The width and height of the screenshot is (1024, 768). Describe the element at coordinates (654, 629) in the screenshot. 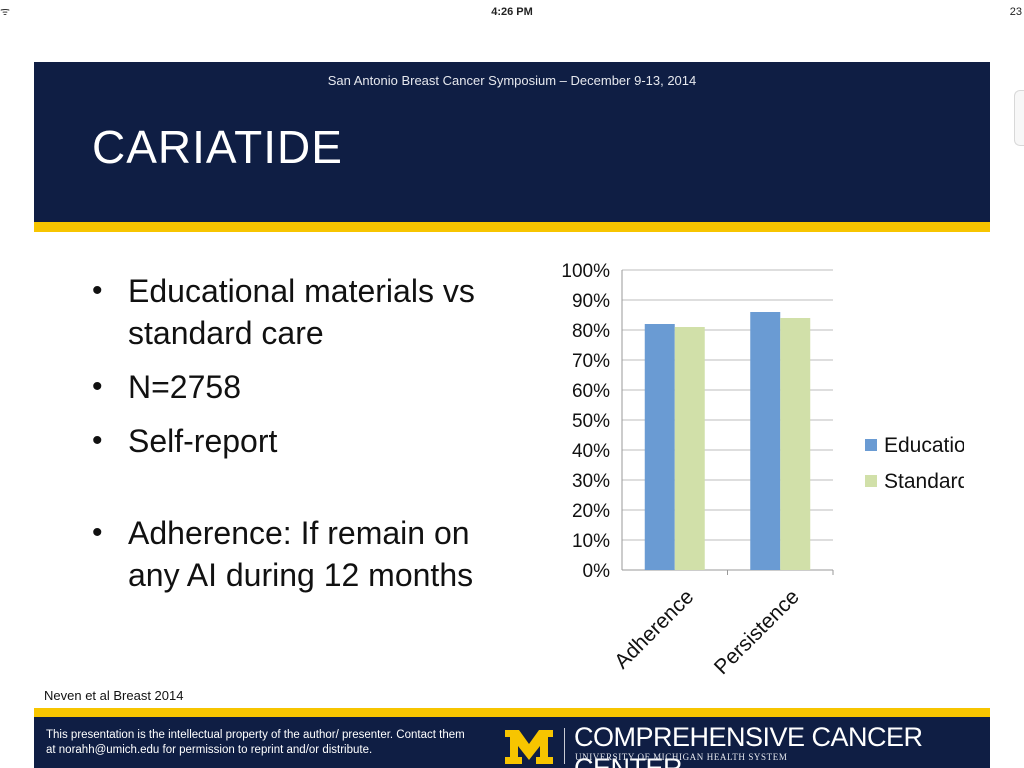

I see `x-tick-label: Adherence` at that location.